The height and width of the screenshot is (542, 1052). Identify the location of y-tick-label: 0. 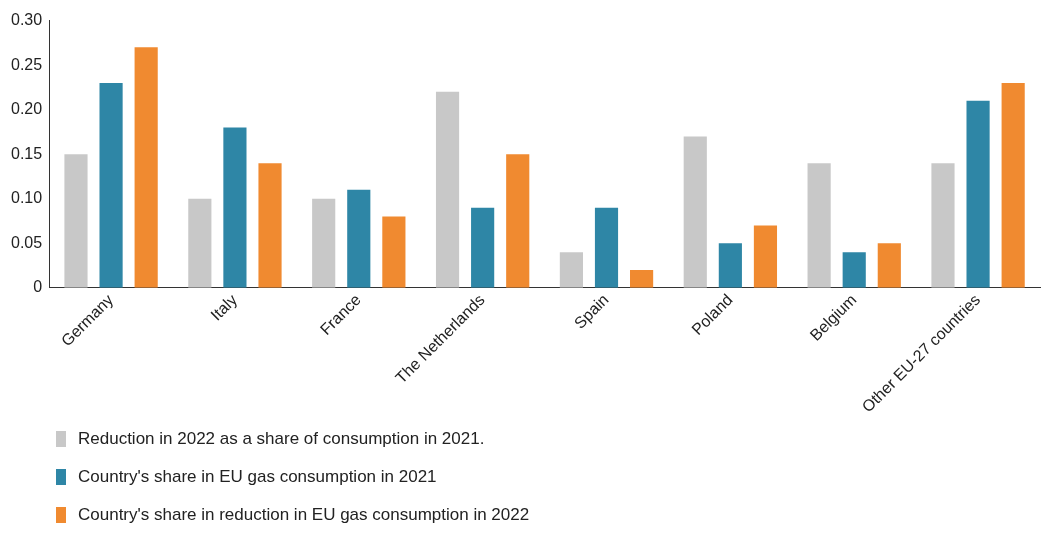
(38, 287).